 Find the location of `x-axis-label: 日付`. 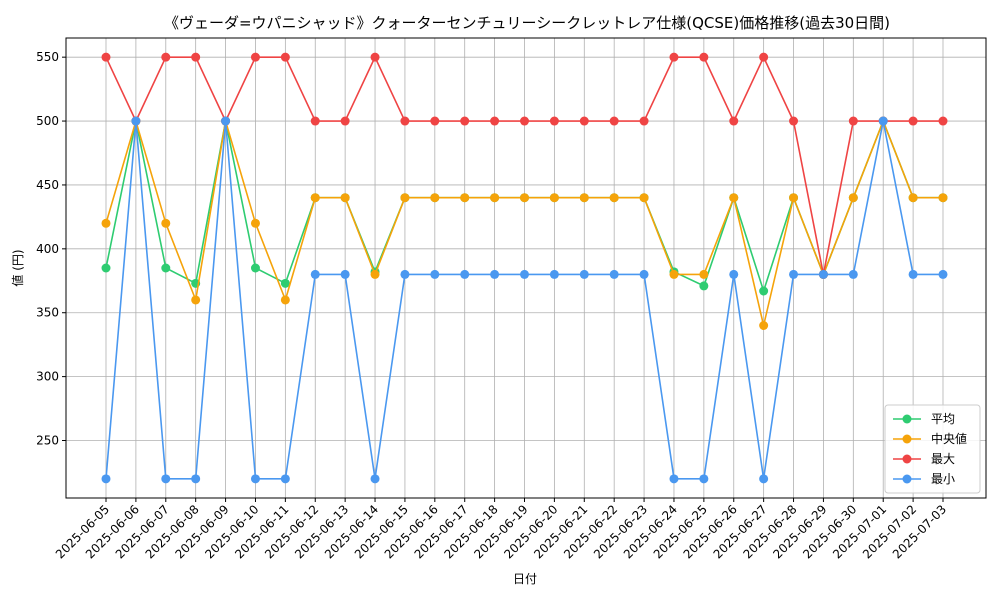

x-axis-label: 日付 is located at coordinates (525, 579).